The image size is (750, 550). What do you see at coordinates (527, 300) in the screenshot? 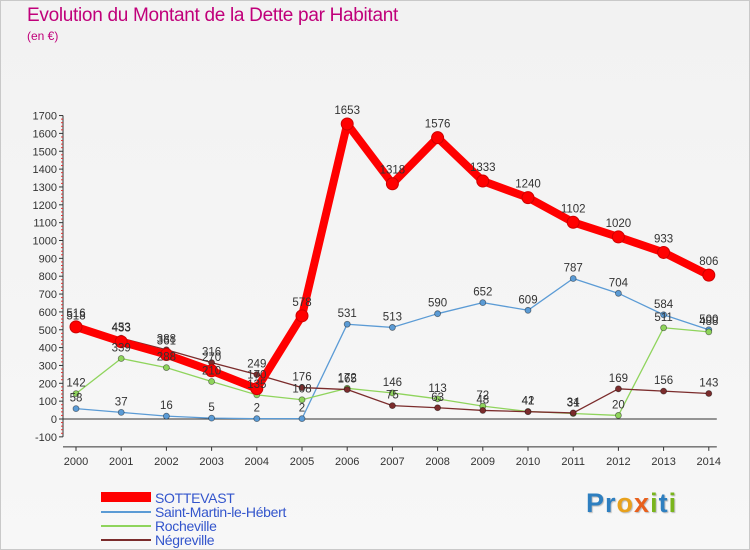
I see `data-label: 609` at bounding box center [527, 300].